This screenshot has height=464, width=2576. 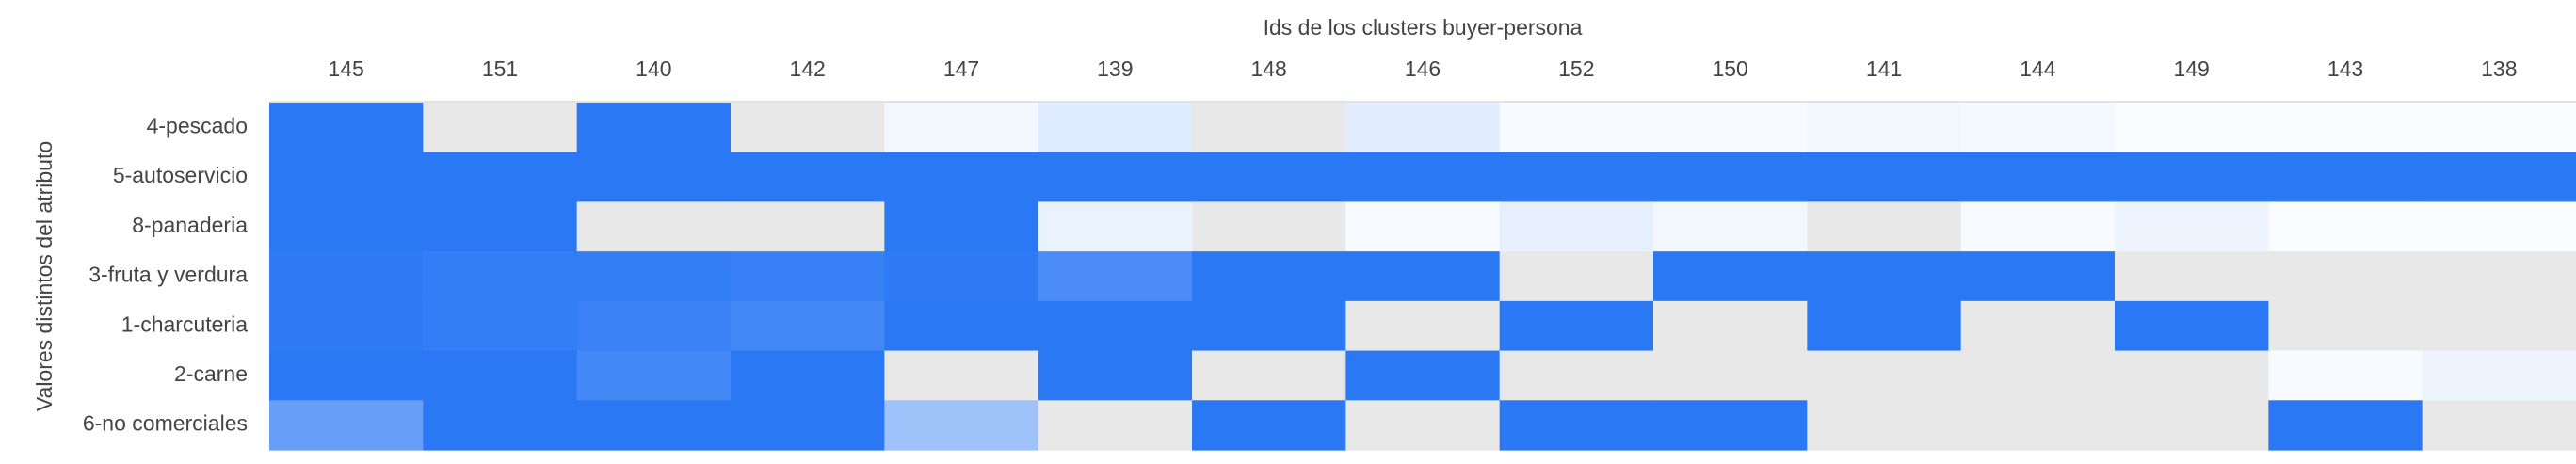 What do you see at coordinates (184, 324) in the screenshot?
I see `y-tick-label: 1-charcuteria` at bounding box center [184, 324].